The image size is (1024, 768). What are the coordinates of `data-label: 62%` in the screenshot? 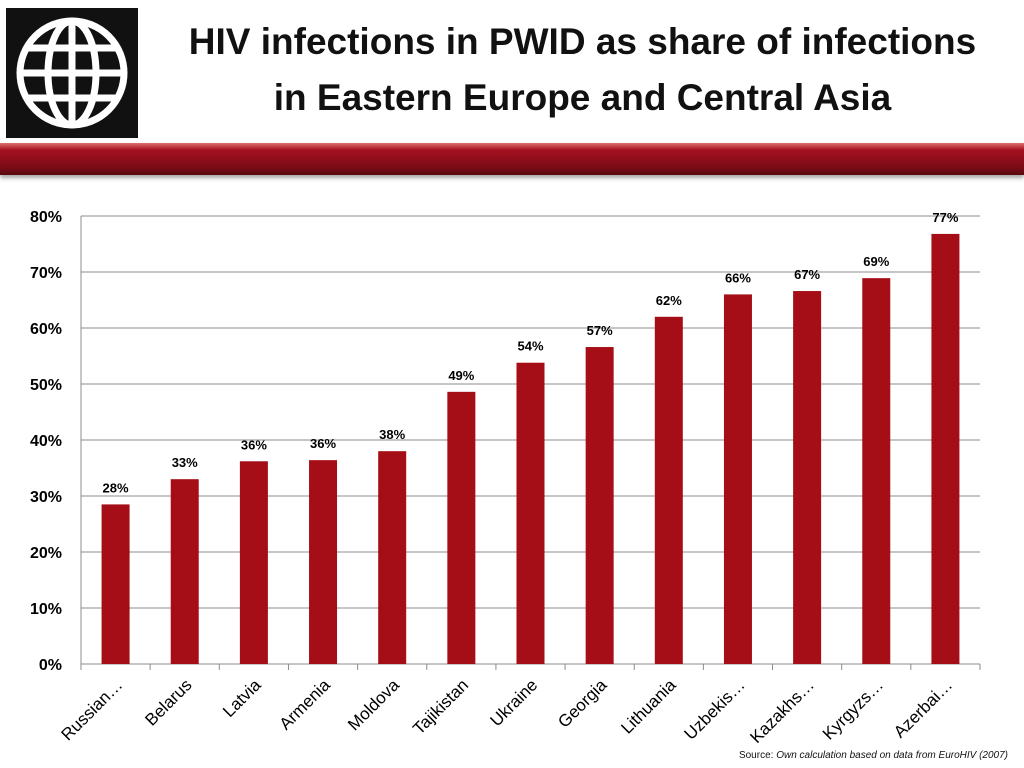 It's located at (669, 300).